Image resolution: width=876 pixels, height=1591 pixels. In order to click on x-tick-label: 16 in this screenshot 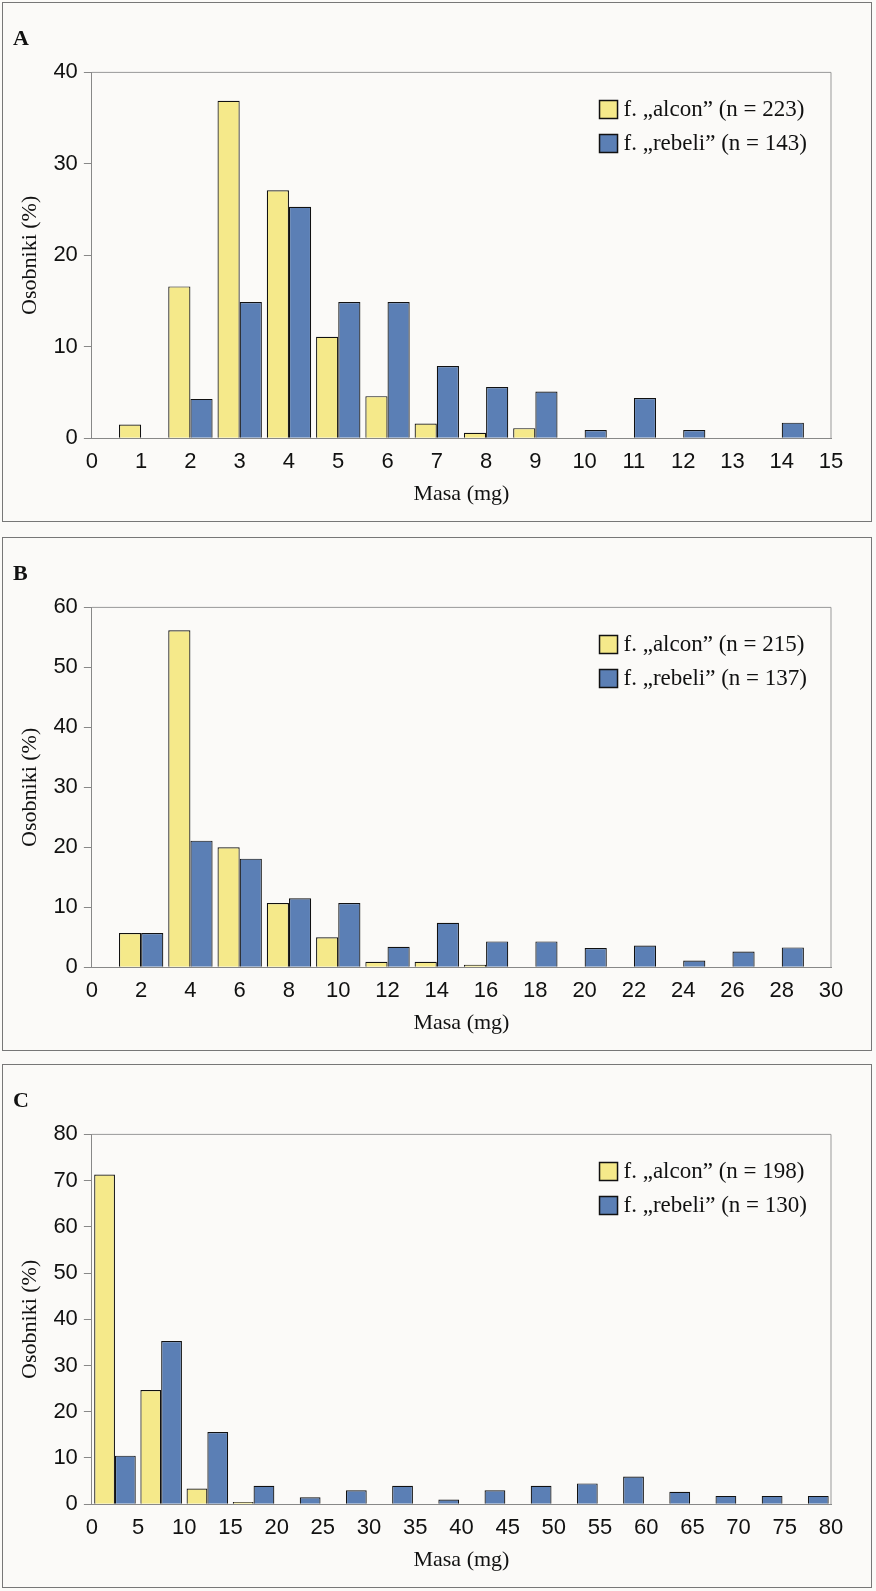, I will do `click(486, 990)`.